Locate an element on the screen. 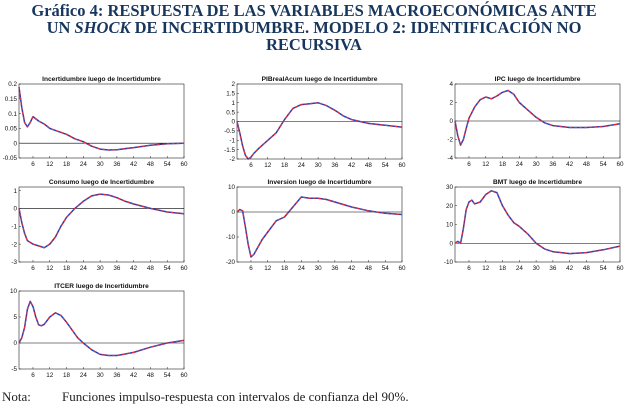 Image resolution: width=628 pixels, height=409 pixels. y-tick-label: -20 is located at coordinates (231, 262).